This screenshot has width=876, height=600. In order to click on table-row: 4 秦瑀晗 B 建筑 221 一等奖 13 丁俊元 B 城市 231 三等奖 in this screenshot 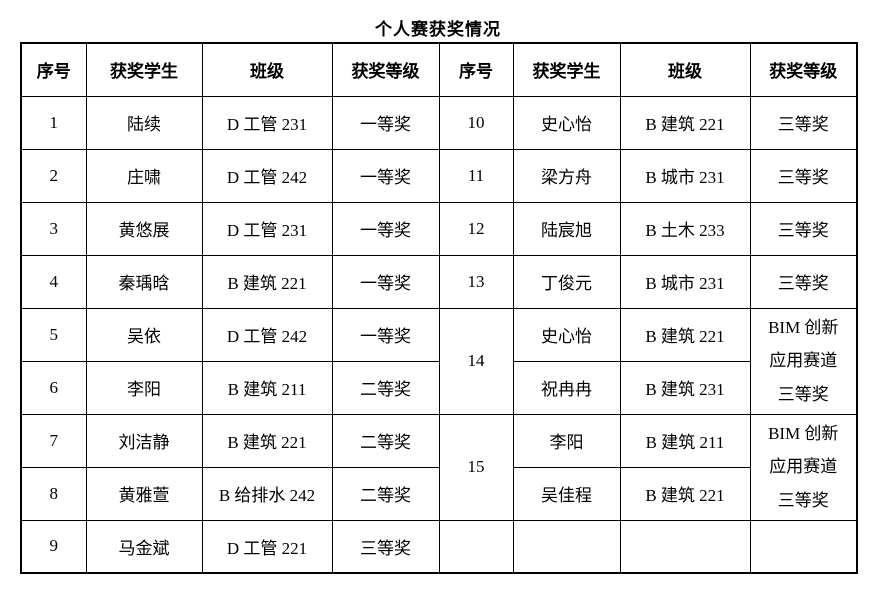, I will do `click(439, 281)`.